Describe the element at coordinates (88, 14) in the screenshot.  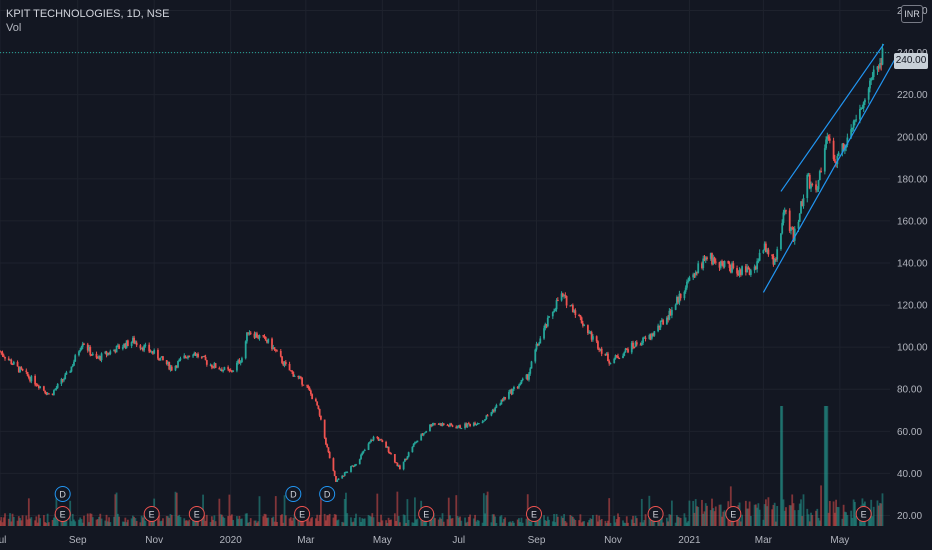
I see `symbol-title: KPIT TECHNOLOGIES, 1D, NSE` at that location.